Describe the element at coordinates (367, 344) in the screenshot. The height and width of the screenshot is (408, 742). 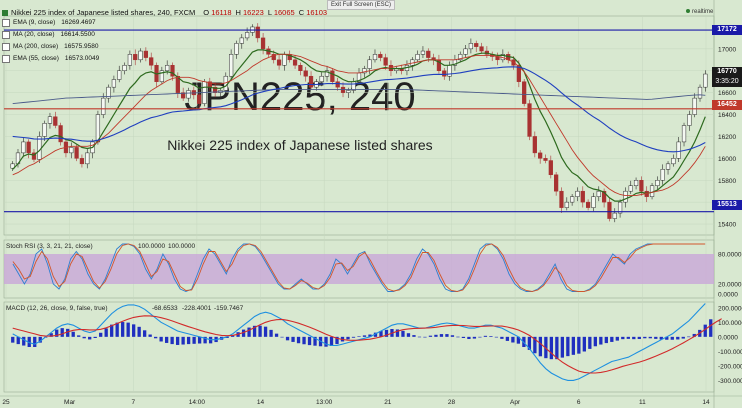
I see `signal-line` at that location.